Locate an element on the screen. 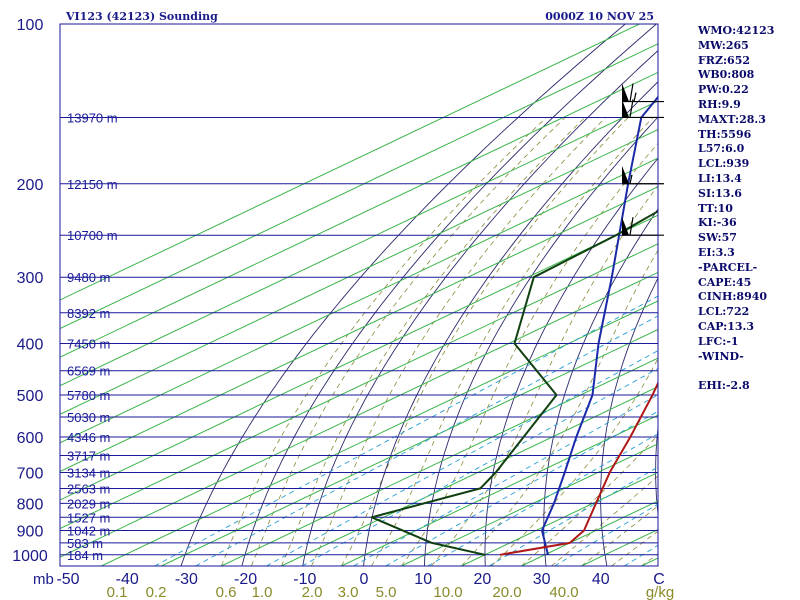 The height and width of the screenshot is (600, 800). index-item: CINH:8940 is located at coordinates (733, 297).